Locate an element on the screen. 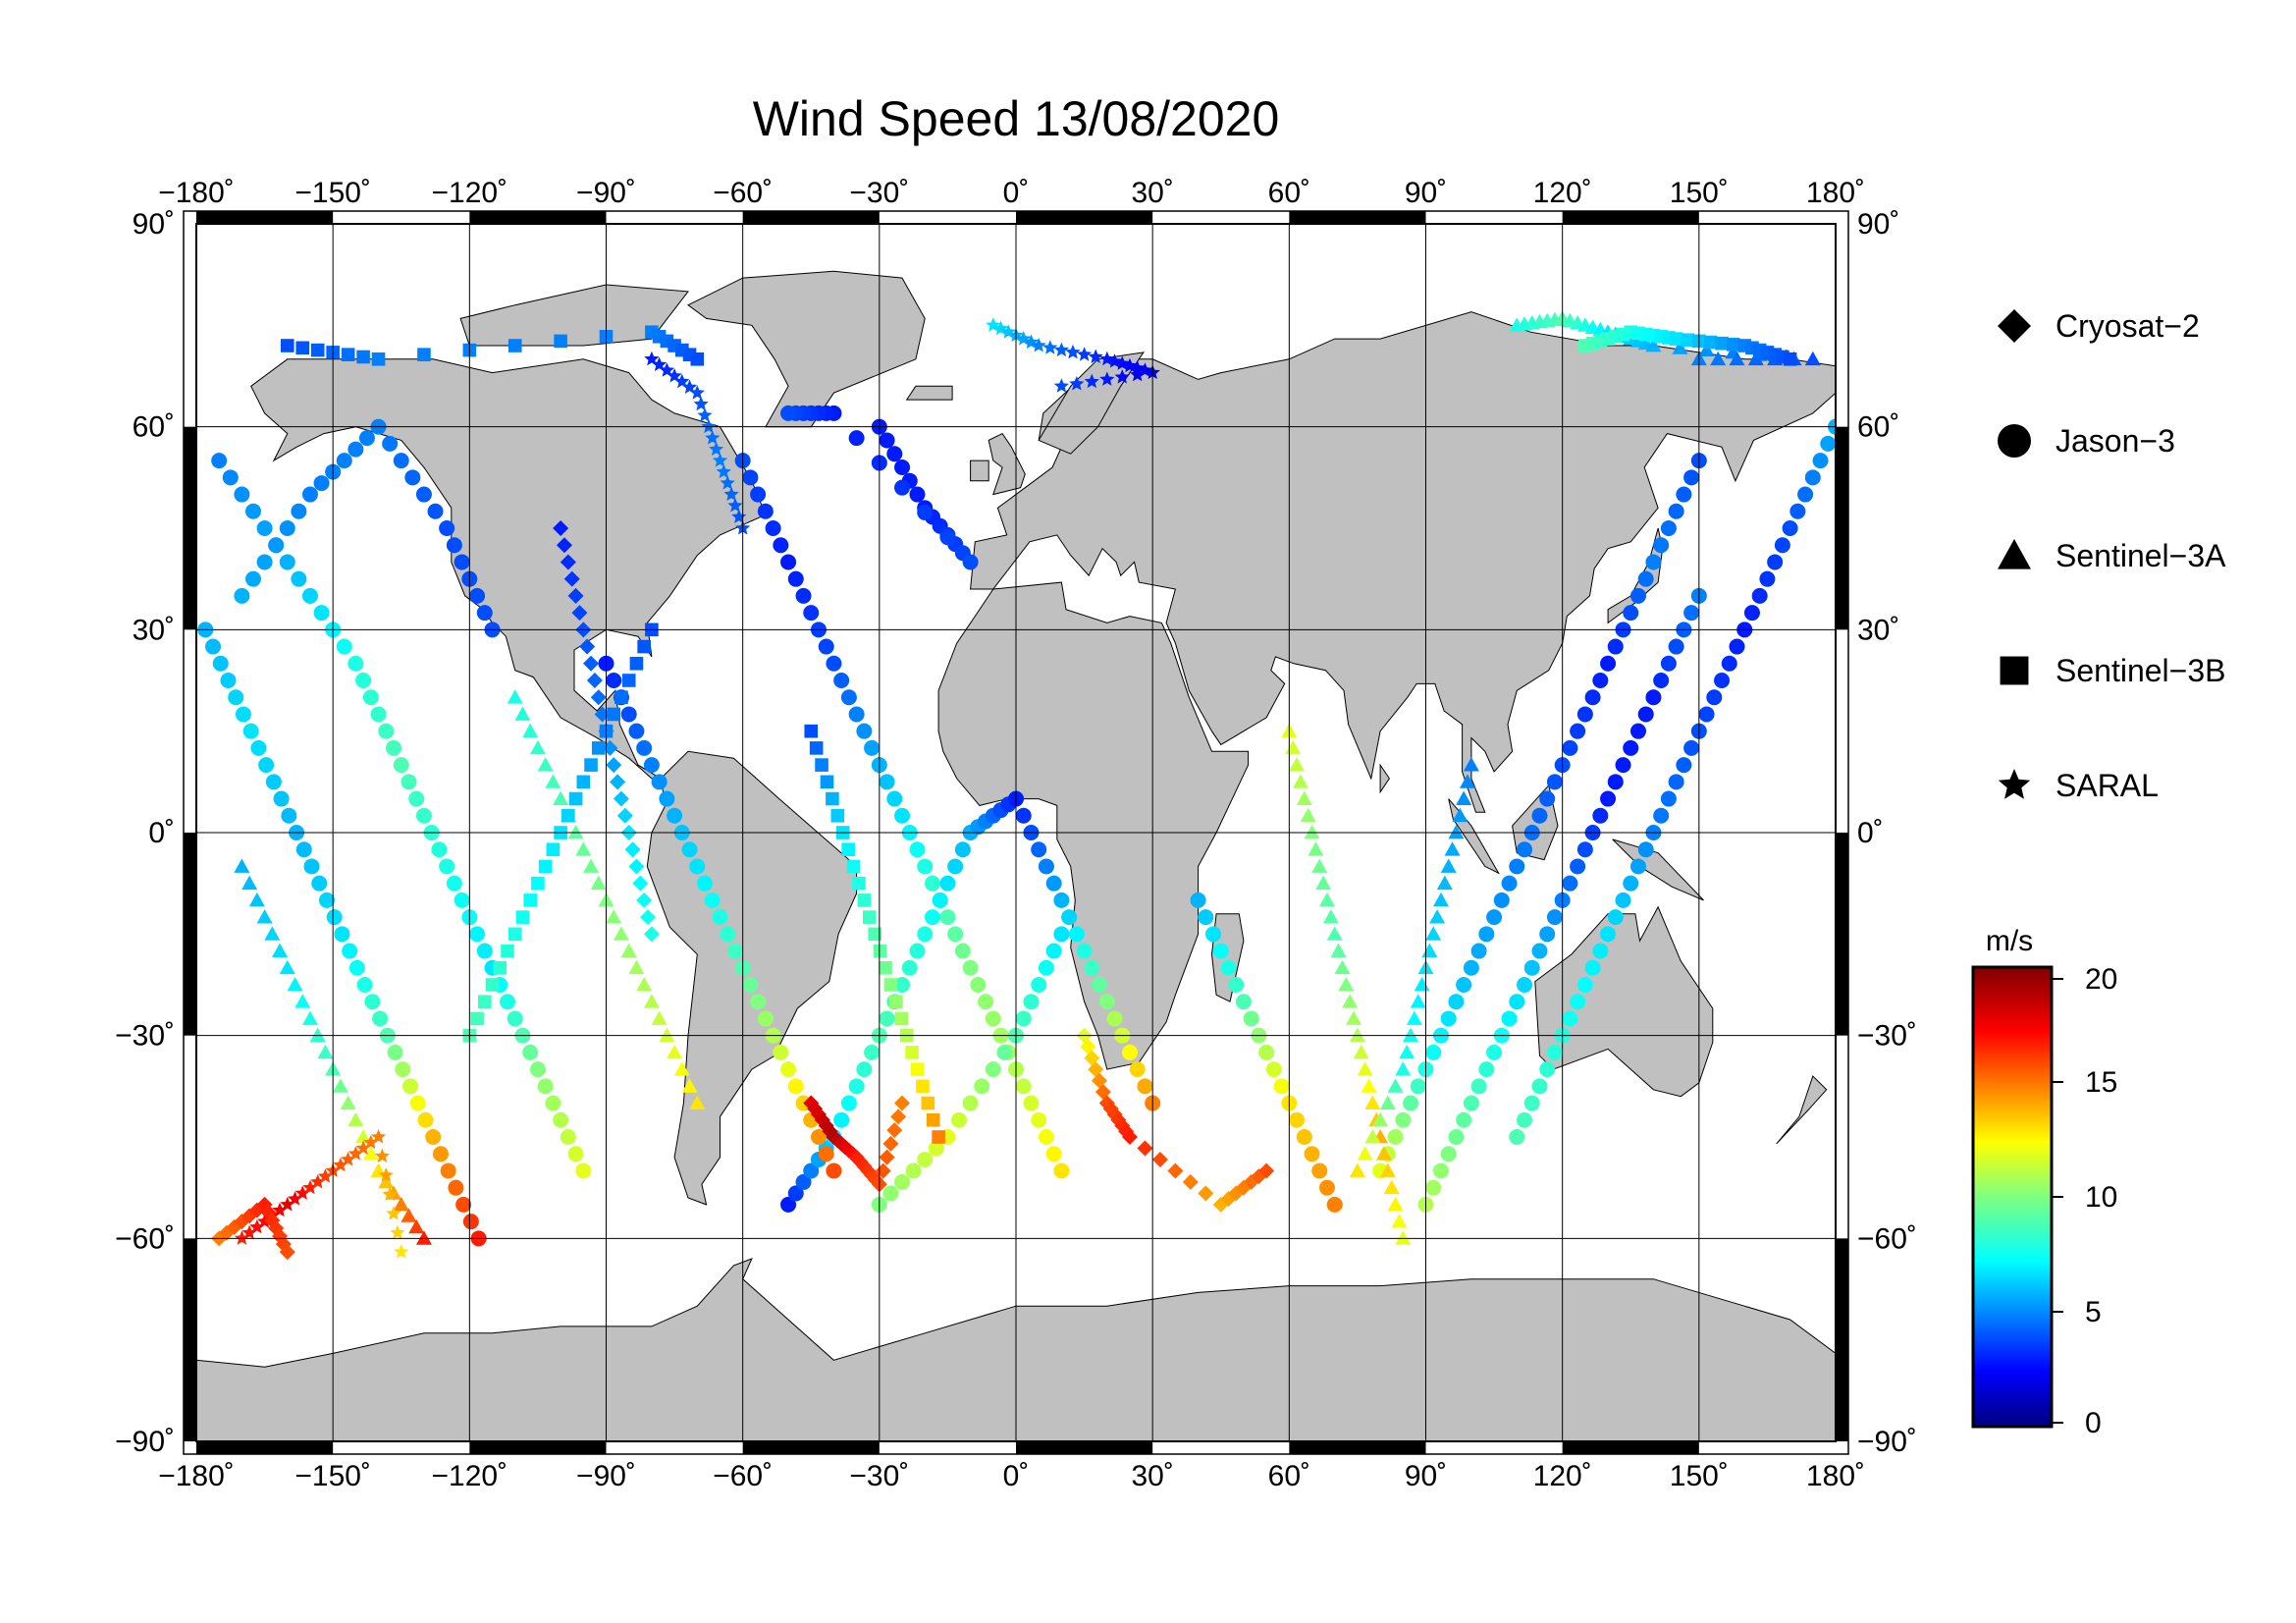 Image resolution: width=2296 pixels, height=1623 pixels. frame-bar-bottom is located at coordinates (265, 1448).